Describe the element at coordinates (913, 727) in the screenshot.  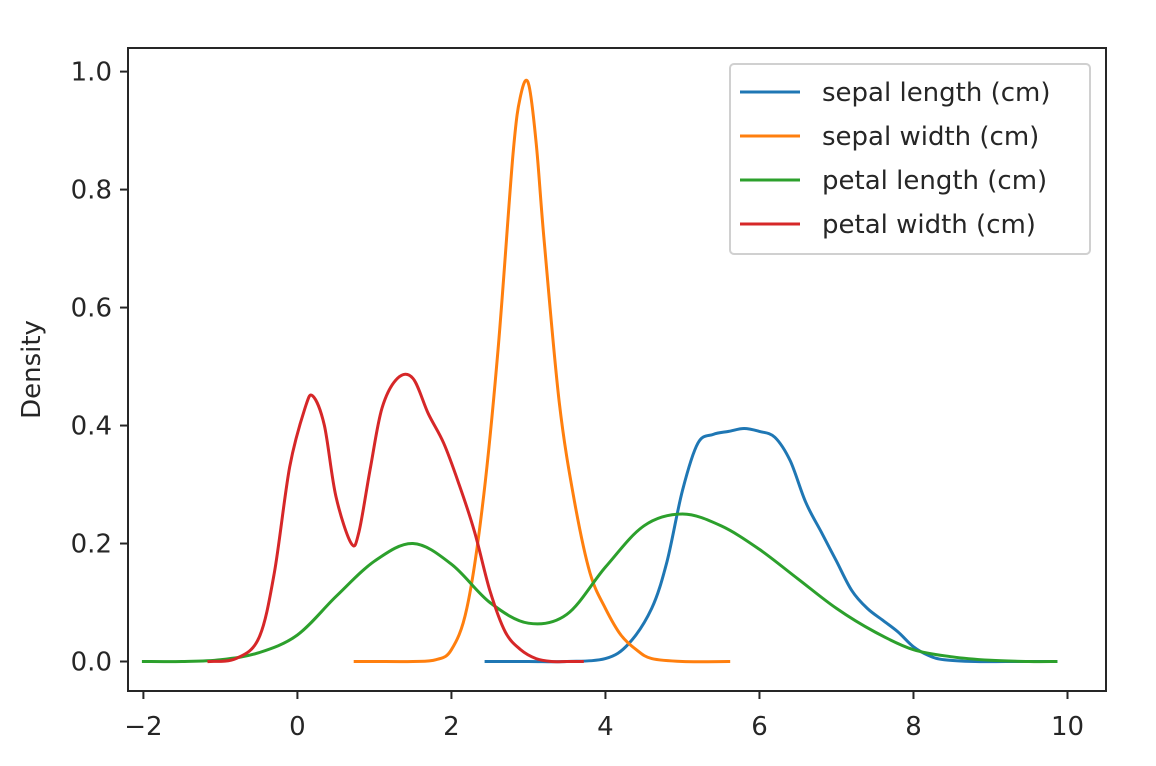
I see `x-tick-label: 8` at that location.